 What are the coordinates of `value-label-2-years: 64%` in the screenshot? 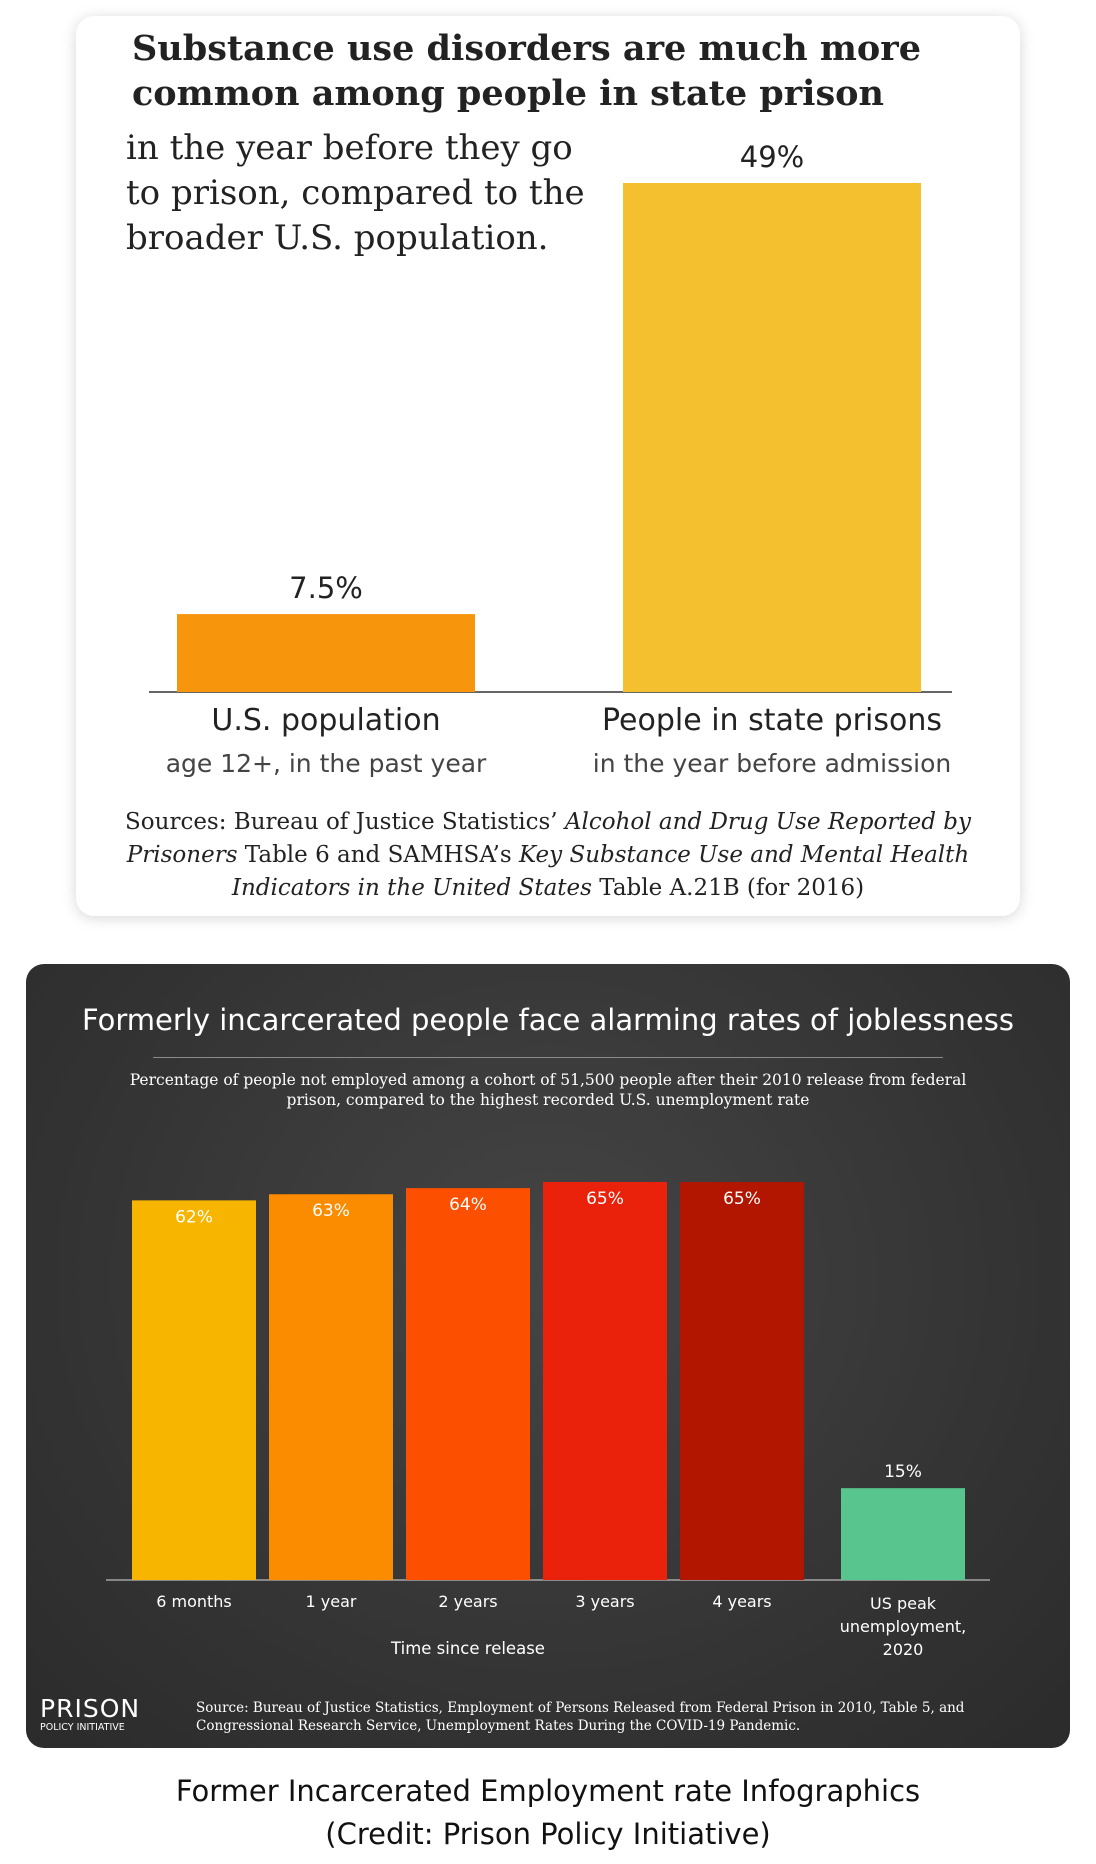 It's located at (468, 1205).